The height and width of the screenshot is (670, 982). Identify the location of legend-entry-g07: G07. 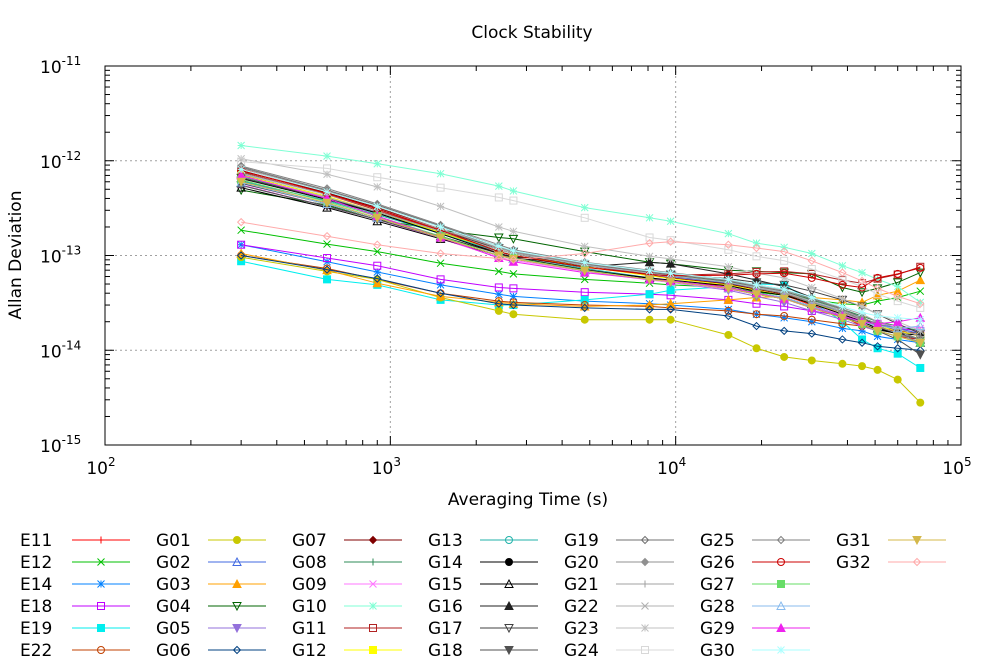
(347, 541).